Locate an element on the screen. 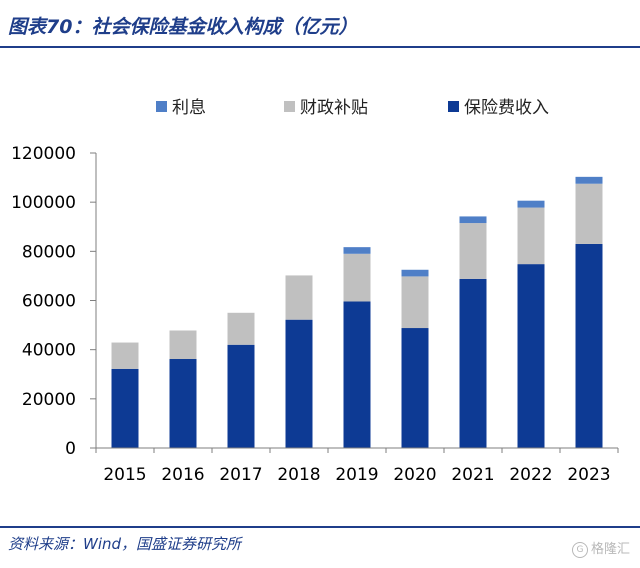 Image resolution: width=640 pixels, height=568 pixels. x-tick-label: 2015 is located at coordinates (124, 475).